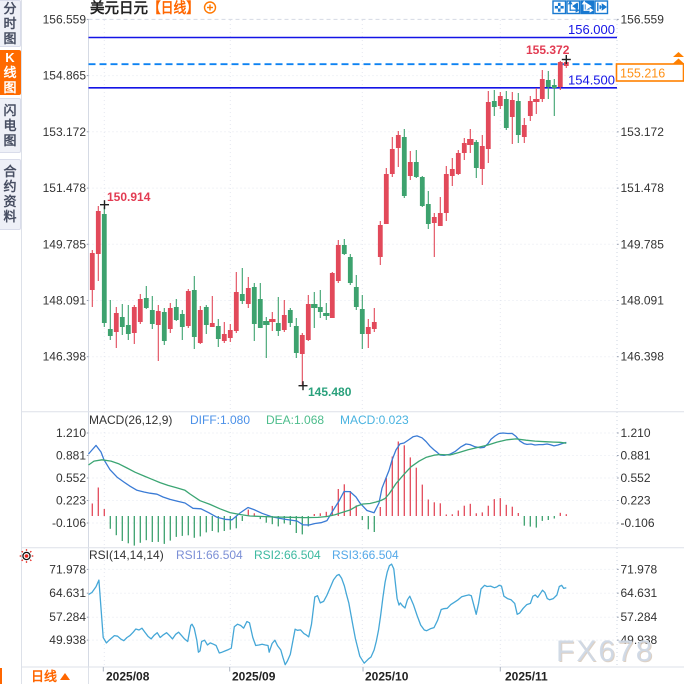  What do you see at coordinates (130, 420) in the screenshot?
I see `svg-text: MACD(26,12,9)` at bounding box center [130, 420].